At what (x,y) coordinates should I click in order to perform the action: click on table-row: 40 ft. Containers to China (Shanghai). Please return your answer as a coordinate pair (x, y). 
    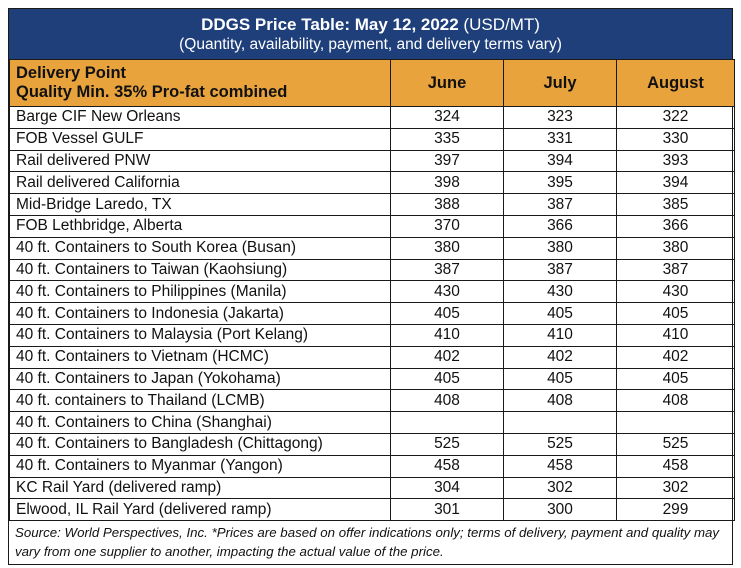
    Looking at the image, I should click on (372, 422).